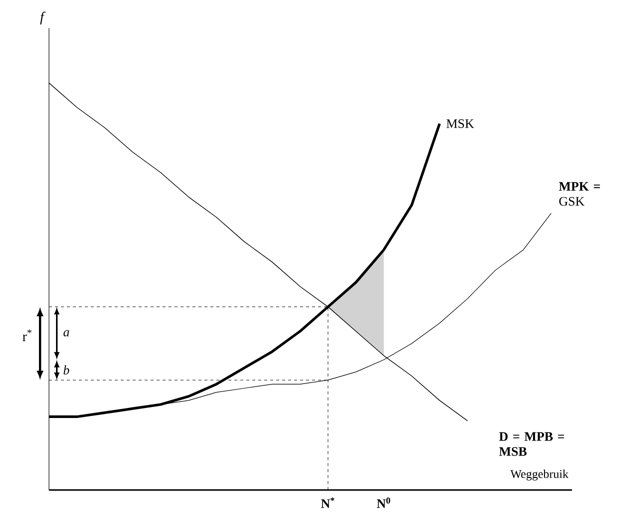 The image size is (627, 519). I want to click on x-axis-title: Weggebruik, so click(539, 475).